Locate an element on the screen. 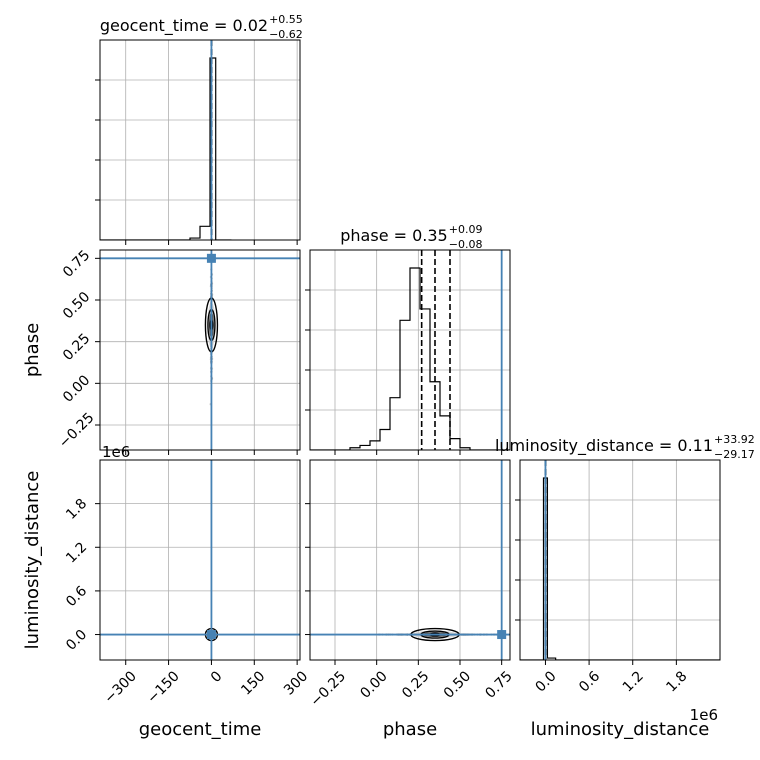  y-offset-label: 1e6 is located at coordinates (116, 452).